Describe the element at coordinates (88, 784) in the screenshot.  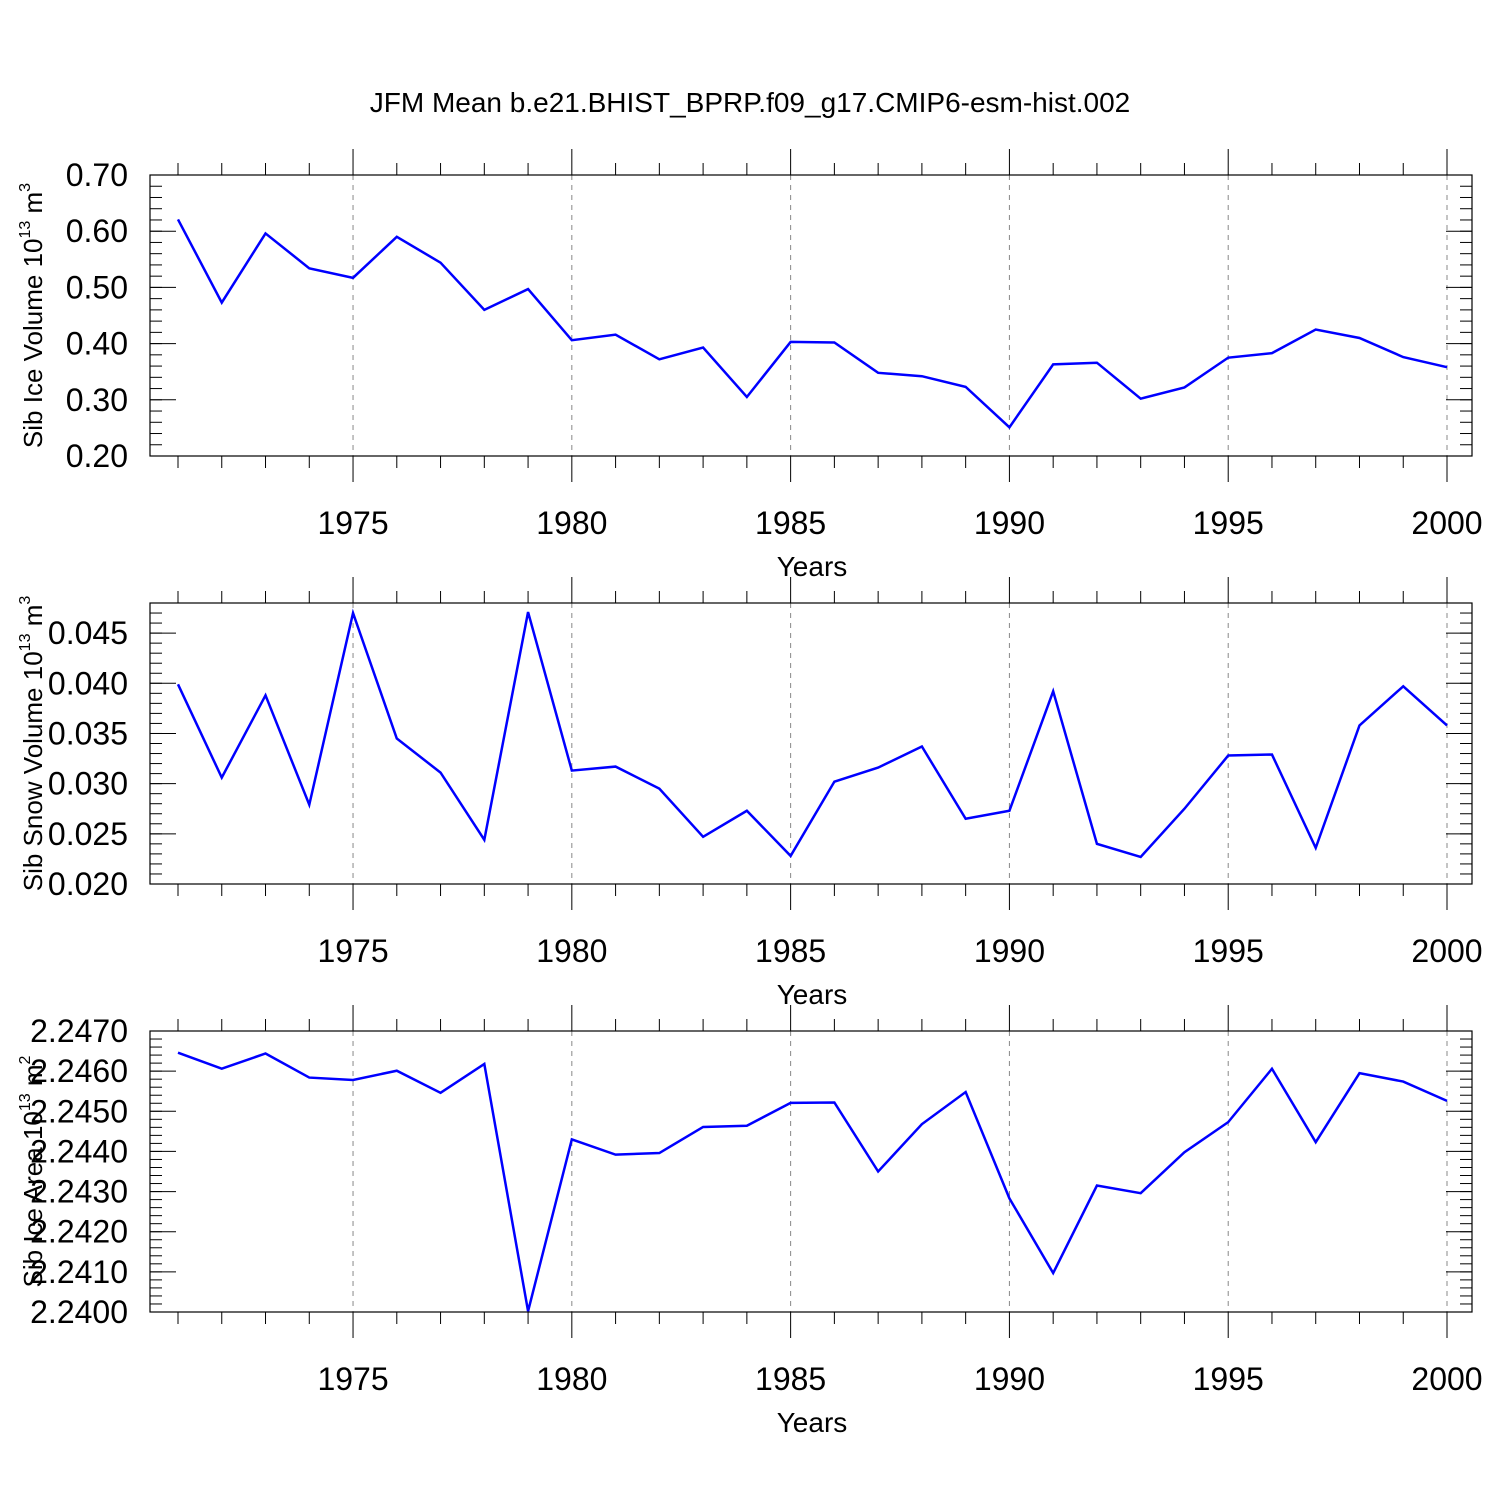
I see `y-tick-label: 0.030` at that location.